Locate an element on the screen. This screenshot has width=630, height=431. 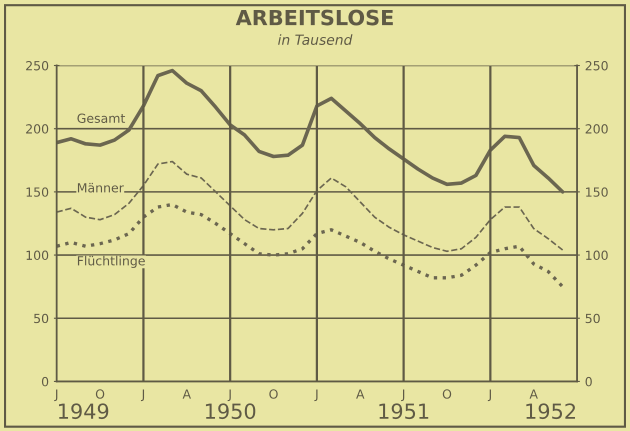
y2-tick-label: 0 is located at coordinates (589, 381).